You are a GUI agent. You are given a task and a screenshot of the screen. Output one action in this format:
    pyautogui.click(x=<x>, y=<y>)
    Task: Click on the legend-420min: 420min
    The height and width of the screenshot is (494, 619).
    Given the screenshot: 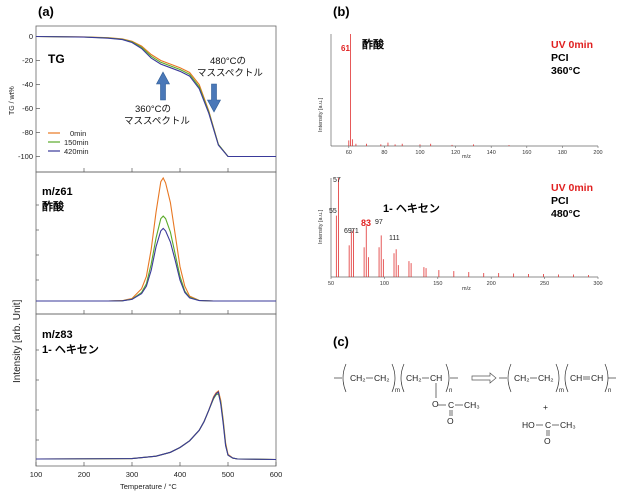 What is the action you would take?
    pyautogui.click(x=76, y=151)
    